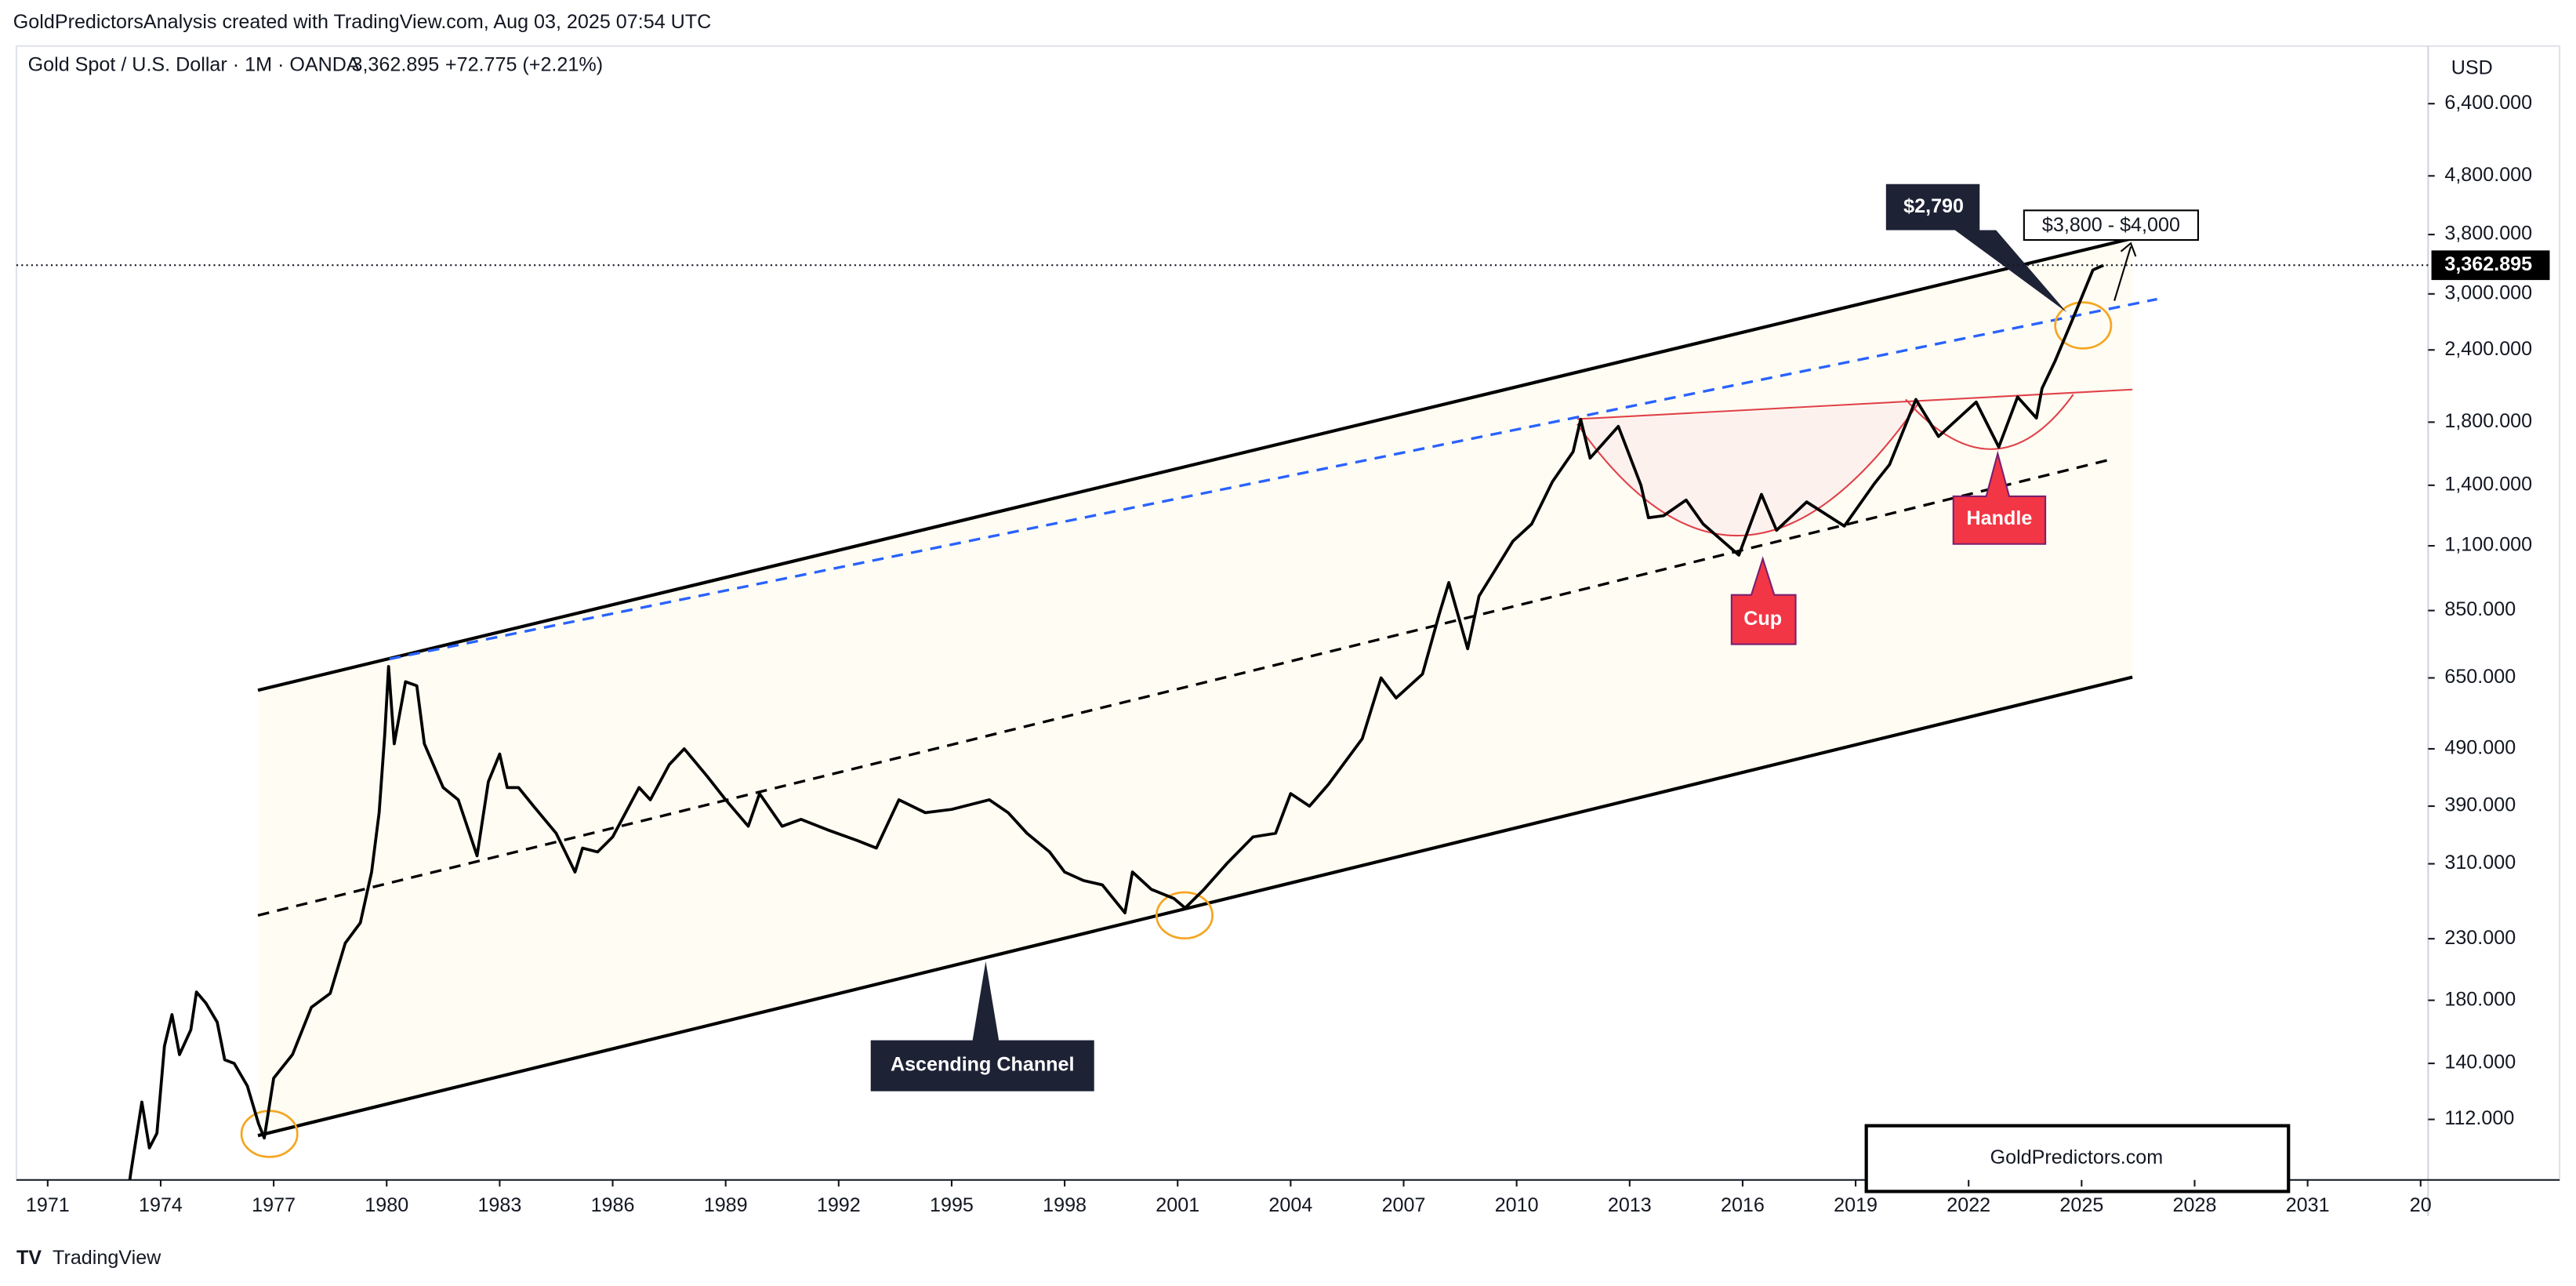 Image resolution: width=2576 pixels, height=1286 pixels. What do you see at coordinates (1630, 1205) in the screenshot?
I see `x-tick-label: 2013` at bounding box center [1630, 1205].